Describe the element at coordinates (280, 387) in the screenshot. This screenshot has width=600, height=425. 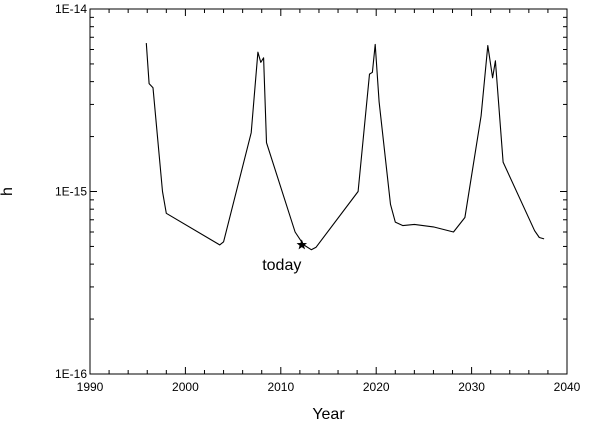
I see `x-tick-label: 2010` at that location.